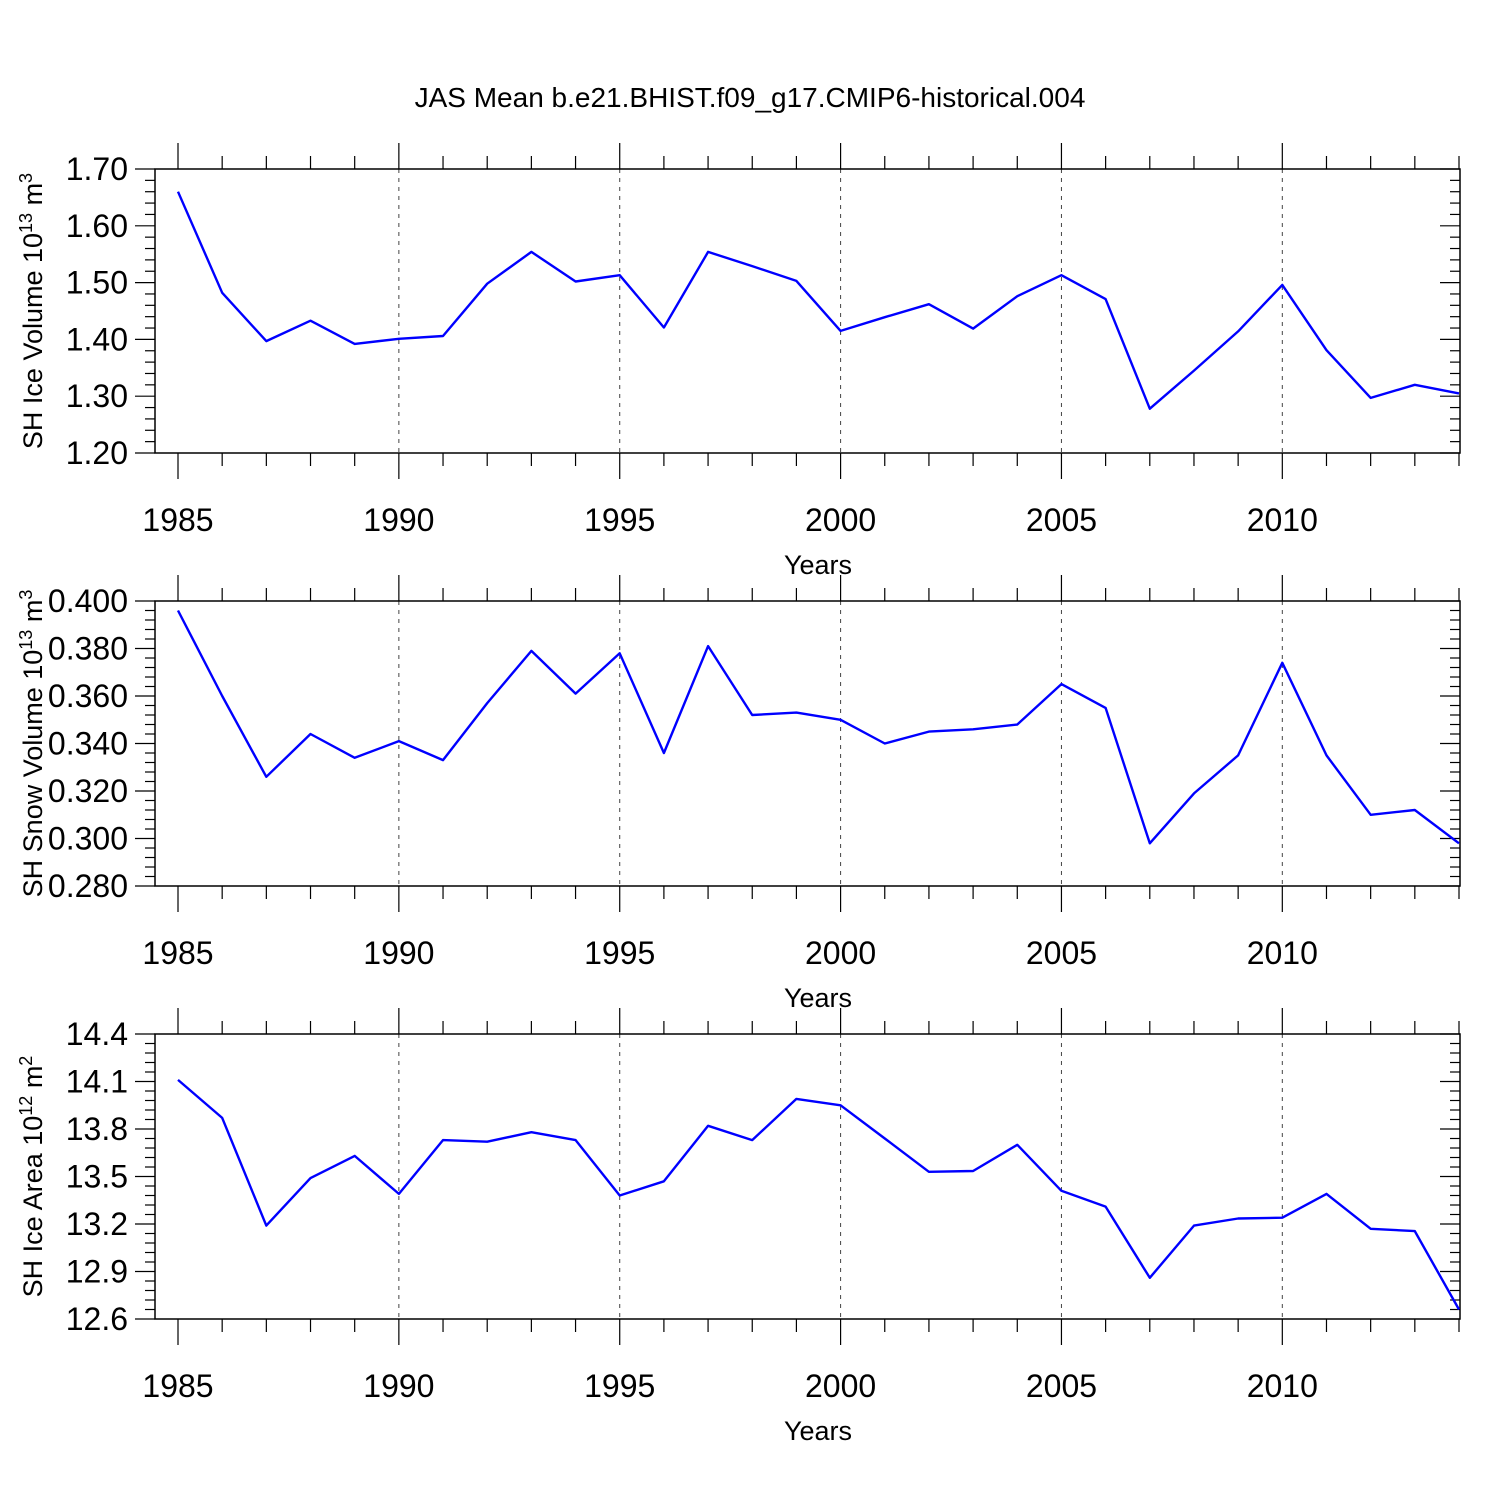 The image size is (1500, 1500). Describe the element at coordinates (88, 696) in the screenshot. I see `ytick-label: 0.360` at that location.